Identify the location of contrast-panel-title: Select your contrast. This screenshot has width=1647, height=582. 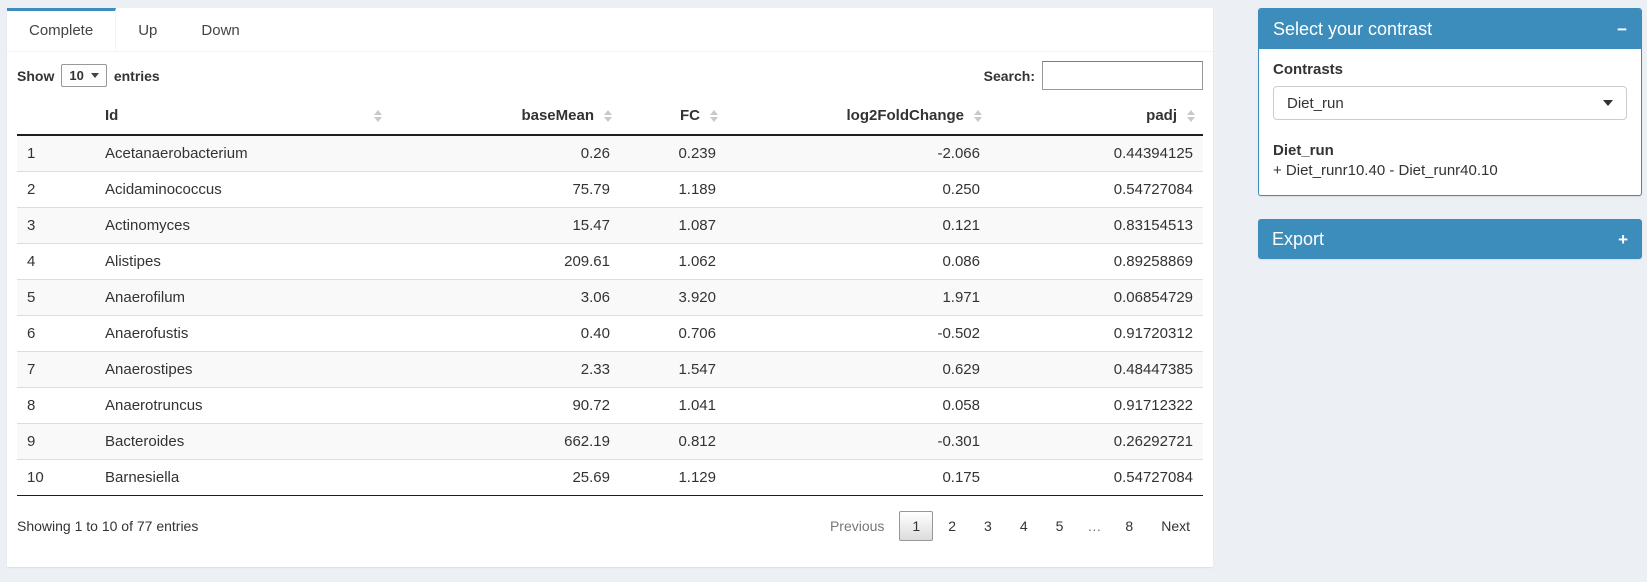
(1353, 28).